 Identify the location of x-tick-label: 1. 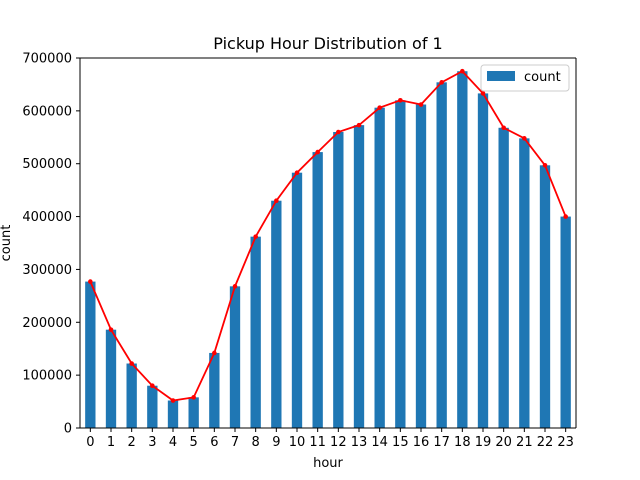
(111, 442).